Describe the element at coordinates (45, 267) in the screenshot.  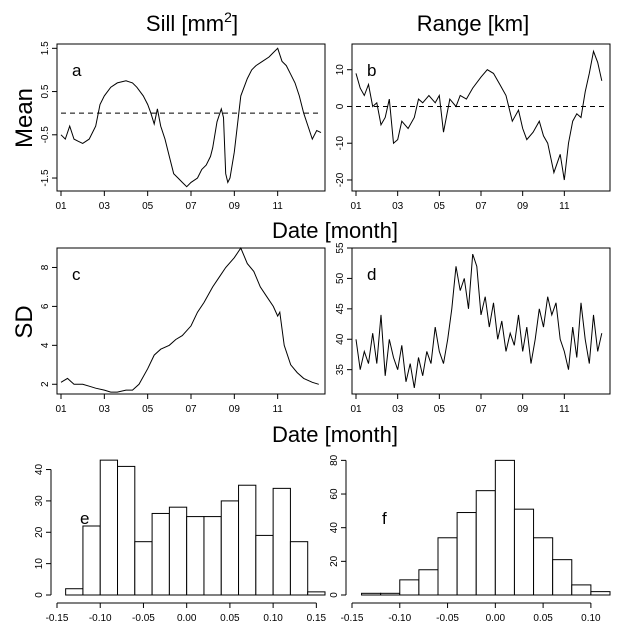
I see `y-tick-label: 8` at that location.